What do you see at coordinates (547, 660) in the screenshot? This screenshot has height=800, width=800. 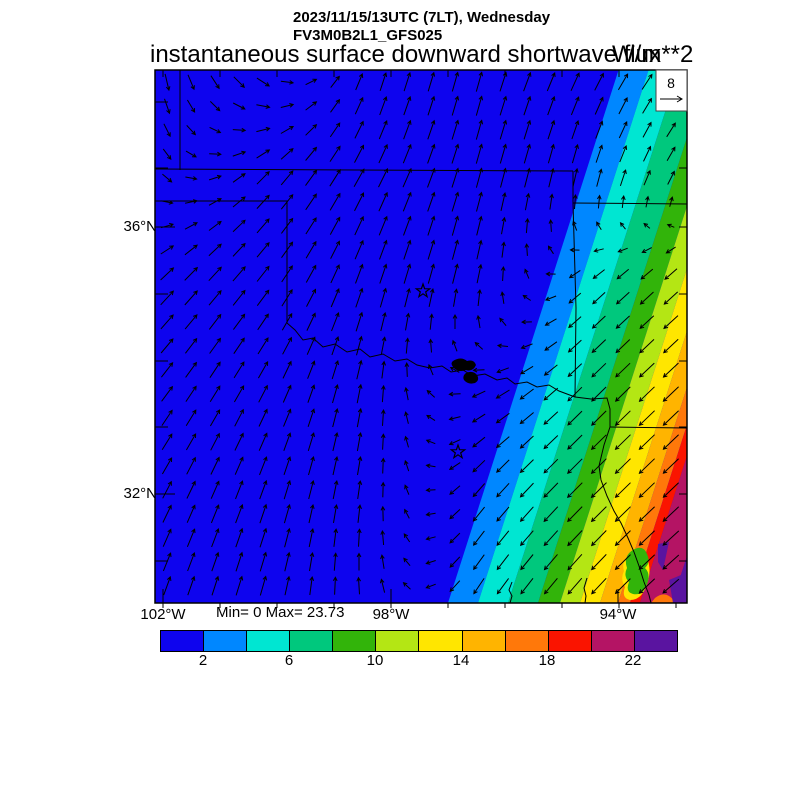 I see `colorbar-tick-label-18: 18` at bounding box center [547, 660].